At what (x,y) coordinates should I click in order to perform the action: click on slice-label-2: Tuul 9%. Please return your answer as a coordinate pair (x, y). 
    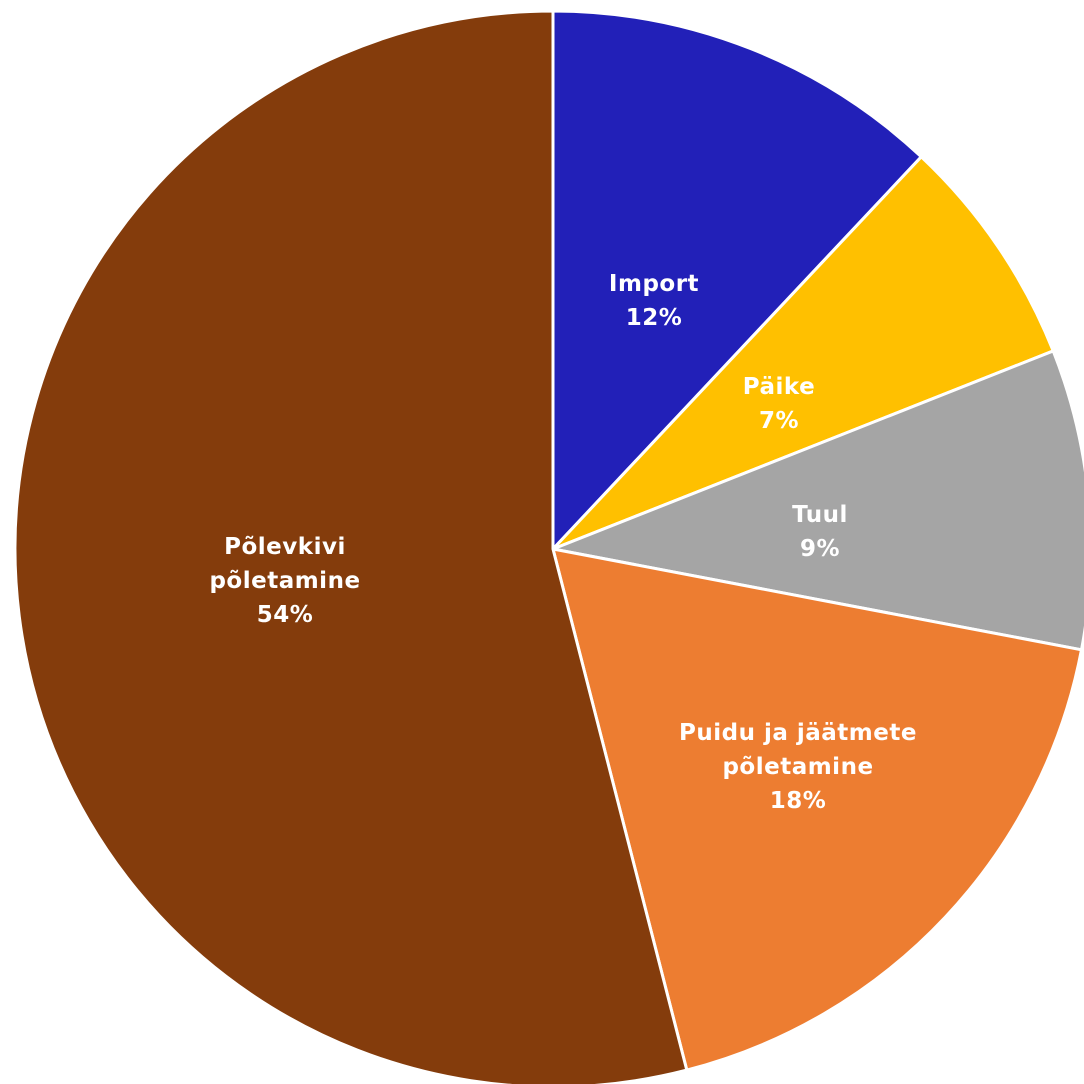
    Looking at the image, I should click on (820, 532).